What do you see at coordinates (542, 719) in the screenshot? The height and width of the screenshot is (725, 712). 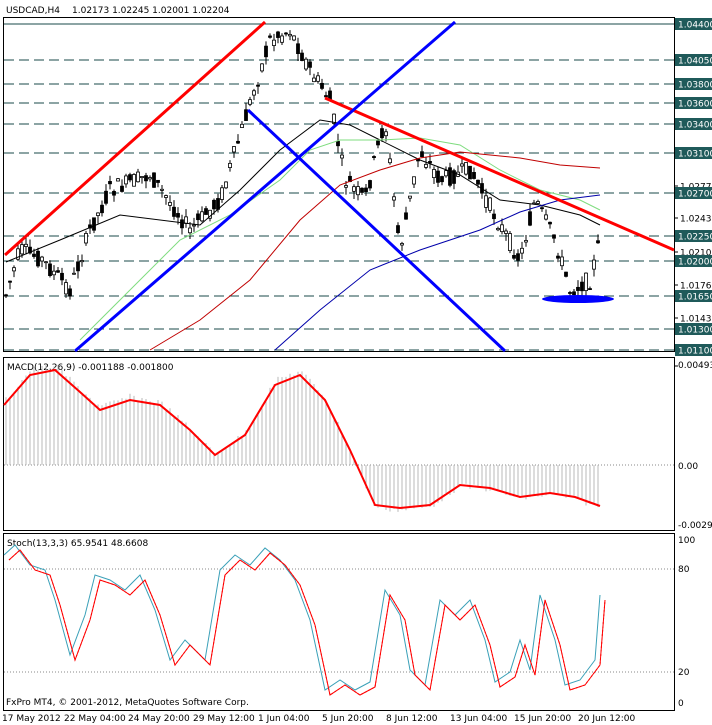 I see `time-label-8: 15 Jun 20:00` at bounding box center [542, 719].